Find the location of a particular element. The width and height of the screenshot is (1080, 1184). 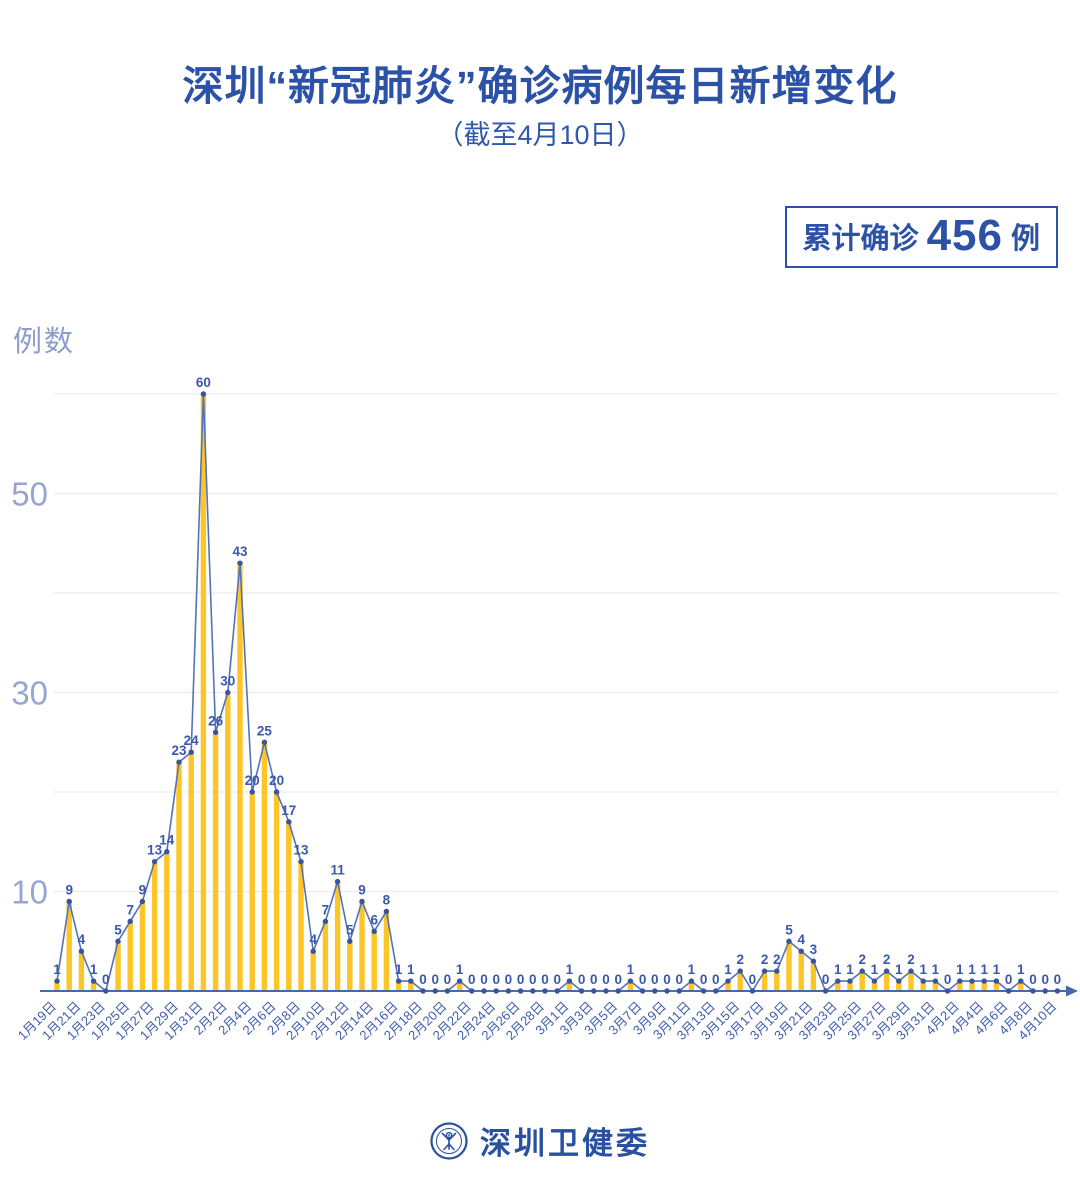

value-label: 43 is located at coordinates (240, 551).